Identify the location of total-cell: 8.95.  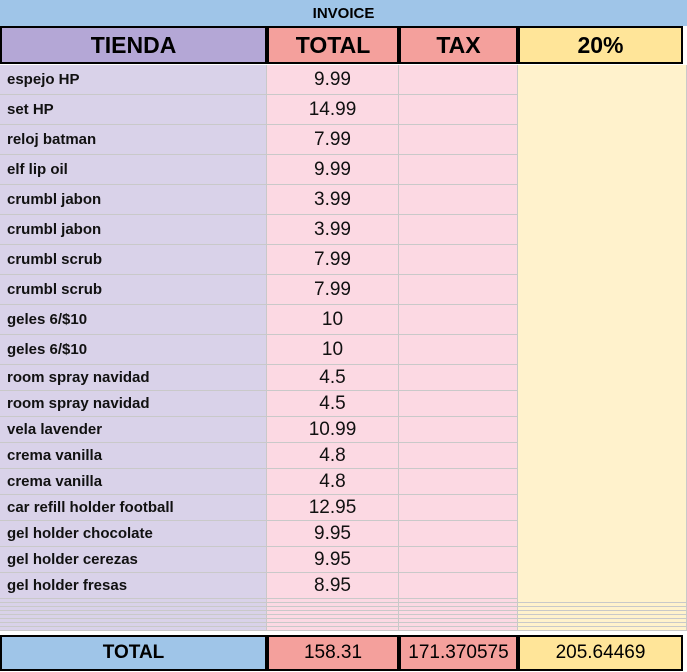
(333, 586).